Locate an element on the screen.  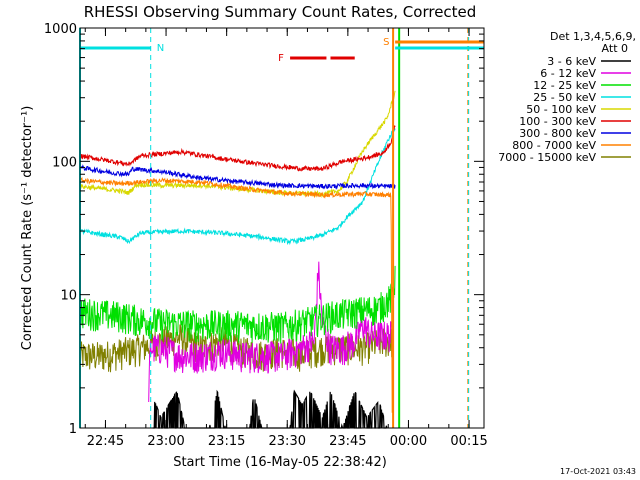
series-line-6-12-kev is located at coordinates (271, 332).